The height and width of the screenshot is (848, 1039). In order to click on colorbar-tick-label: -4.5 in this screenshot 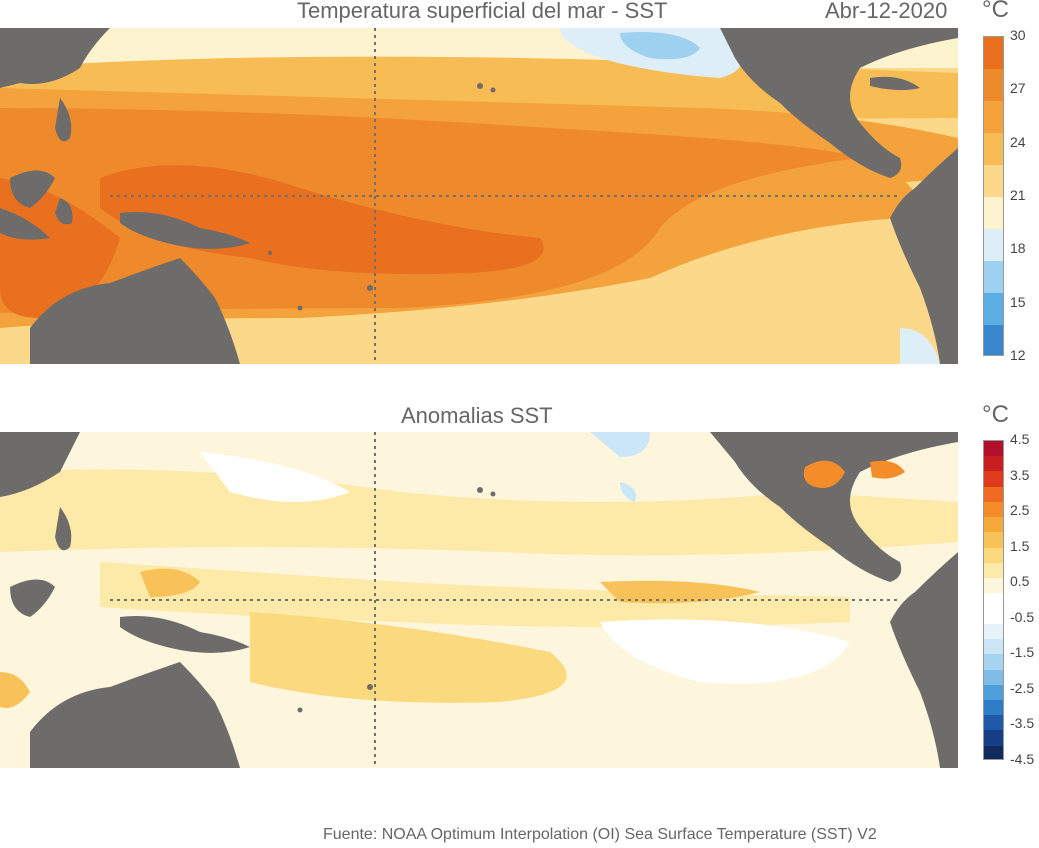, I will do `click(1022, 759)`.